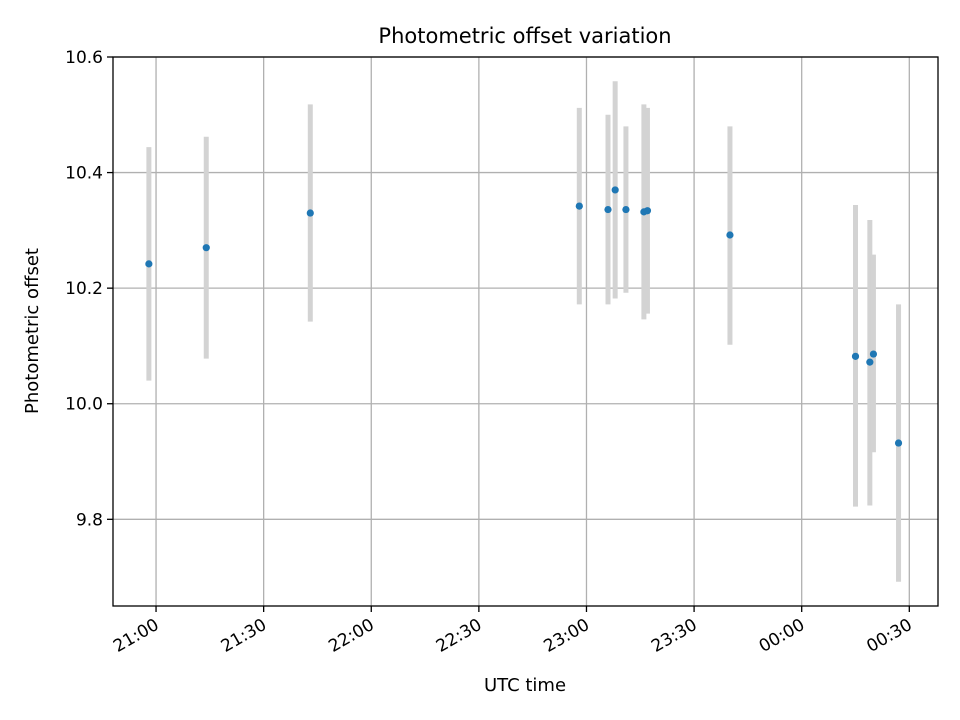 This screenshot has width=960, height=720. I want to click on chart-title: Photometric offset variation, so click(524, 36).